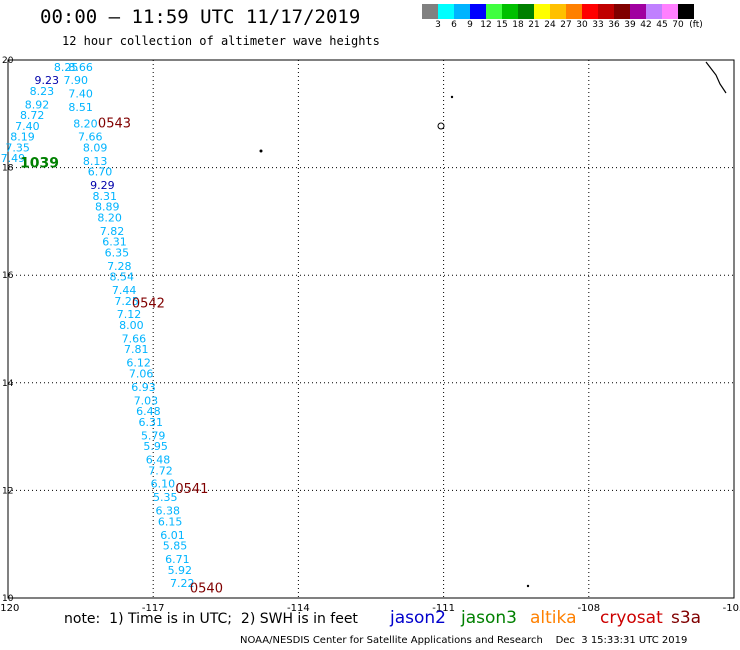  What do you see at coordinates (418, 618) in the screenshot?
I see `satellite-label-jason2: jason2` at bounding box center [418, 618].